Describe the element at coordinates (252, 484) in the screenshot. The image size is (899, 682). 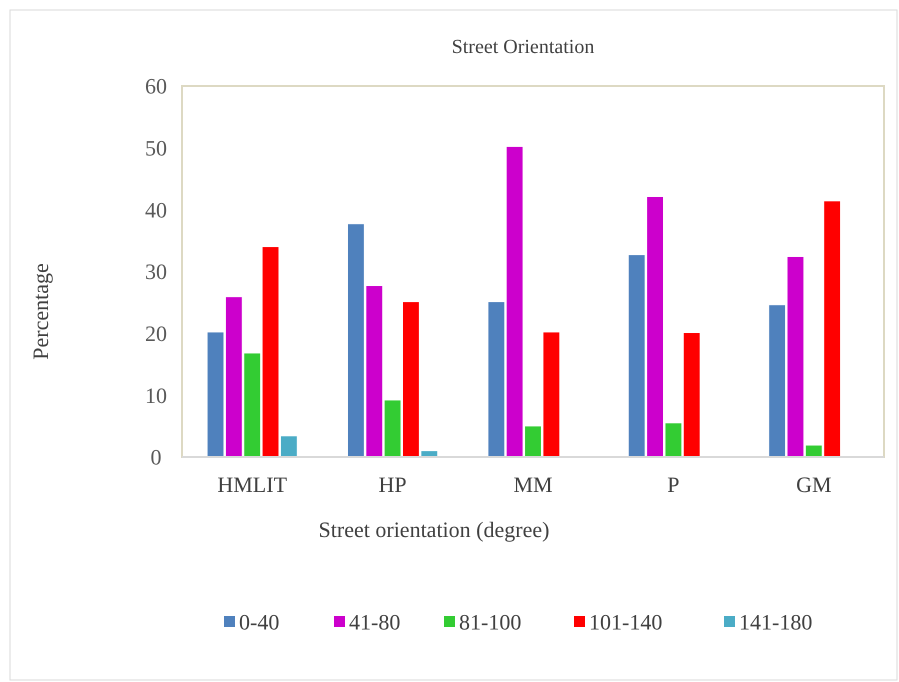
I see `x-tick-label: HMLIT` at that location.